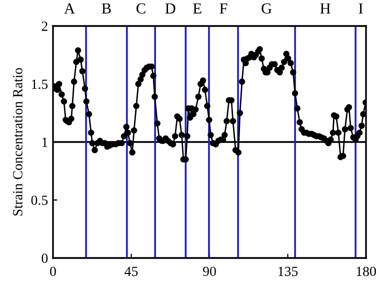 This screenshot has width=376, height=294. Describe the element at coordinates (45, 142) in the screenshot. I see `y-tick-label: 1` at that location.